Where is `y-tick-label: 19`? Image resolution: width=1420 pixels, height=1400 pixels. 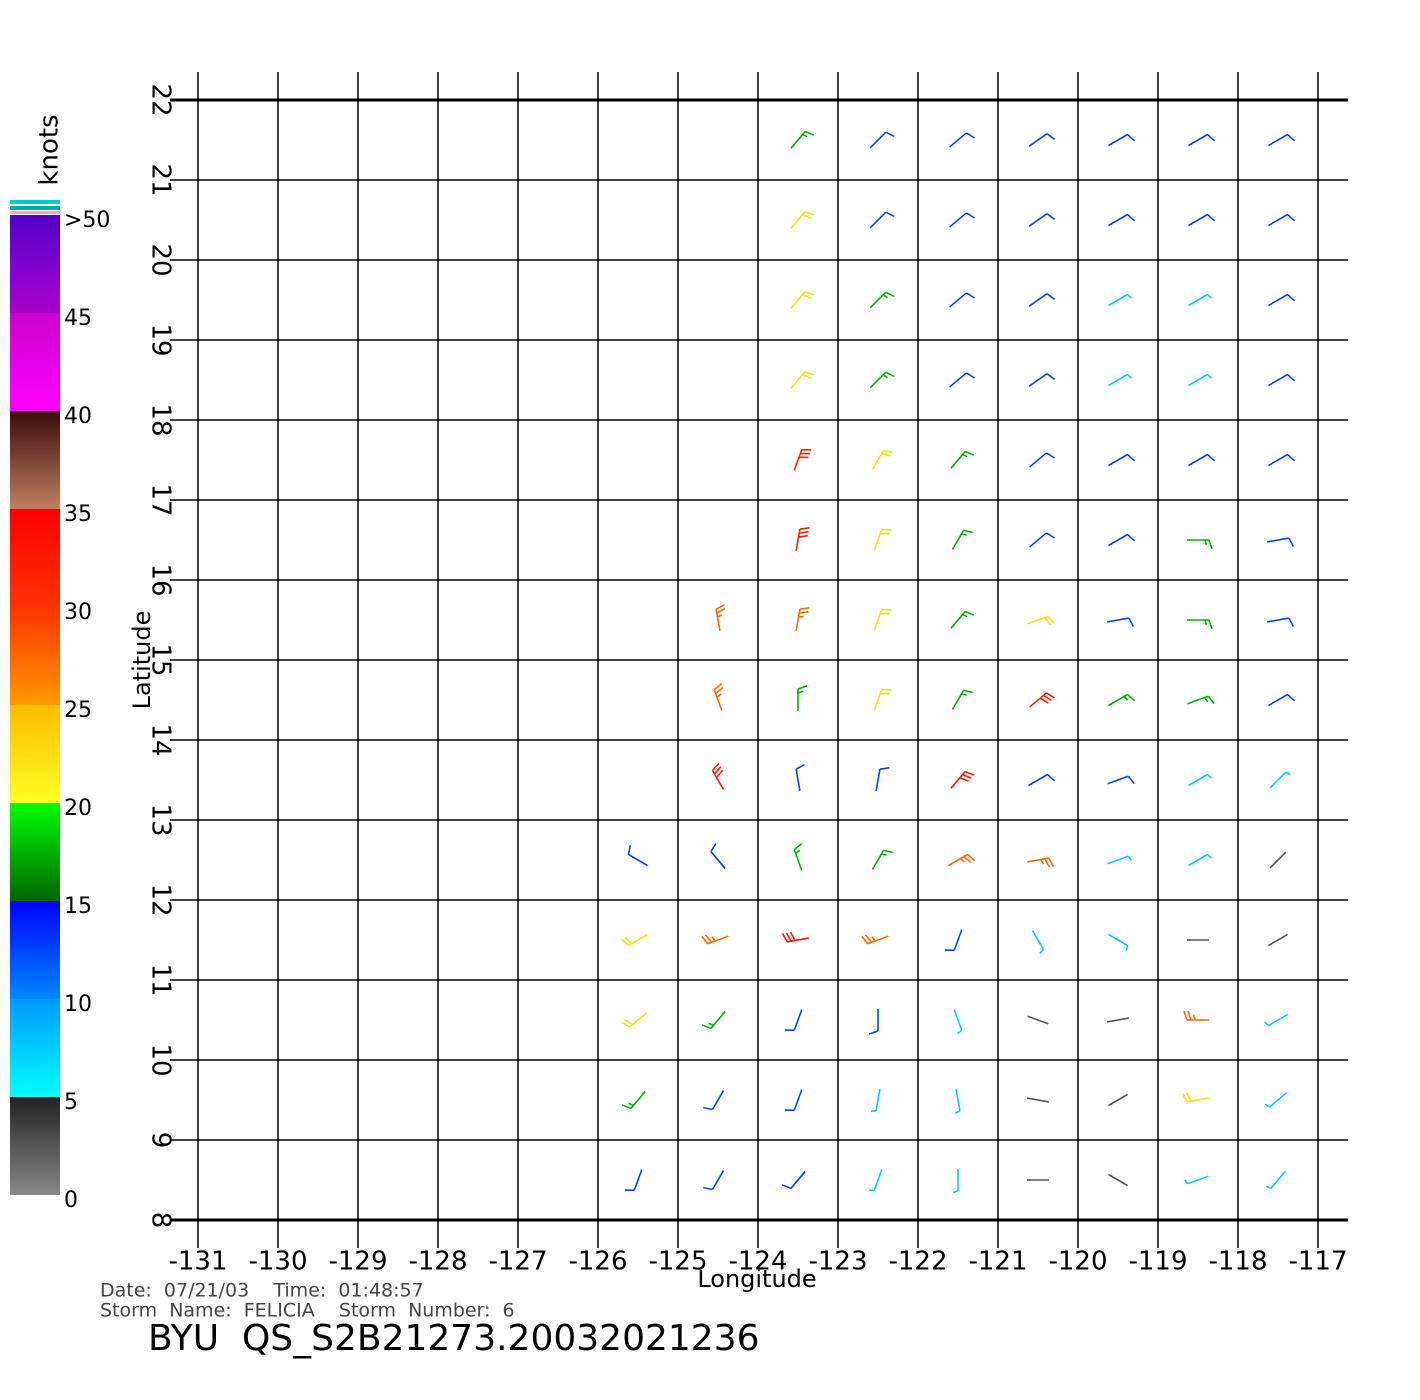 y-tick-label: 19 is located at coordinates (161, 339).